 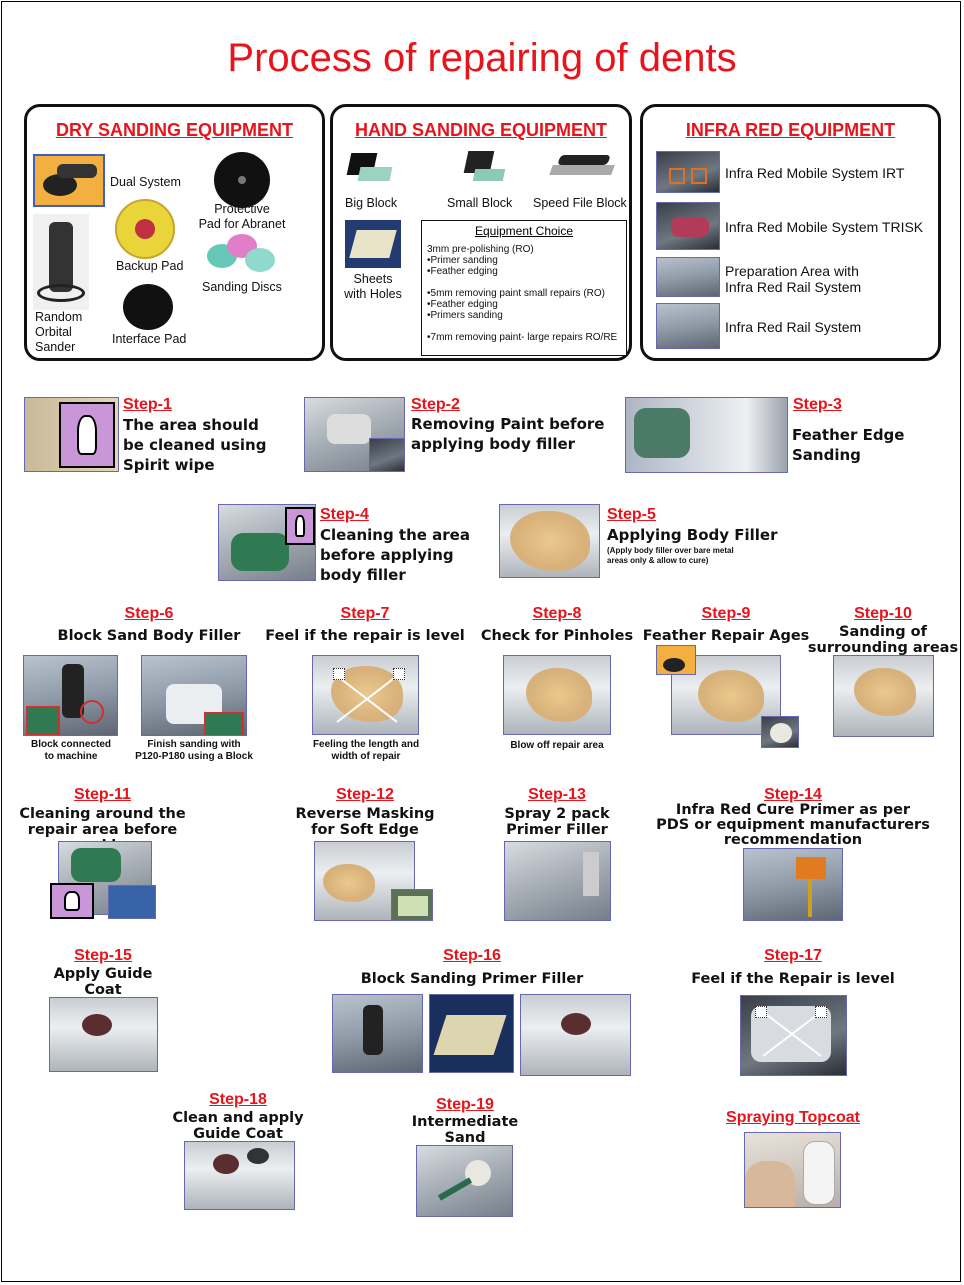 I want to click on equipment-choice-item: 3mm pre-polishing (RO), so click(x=480, y=249).